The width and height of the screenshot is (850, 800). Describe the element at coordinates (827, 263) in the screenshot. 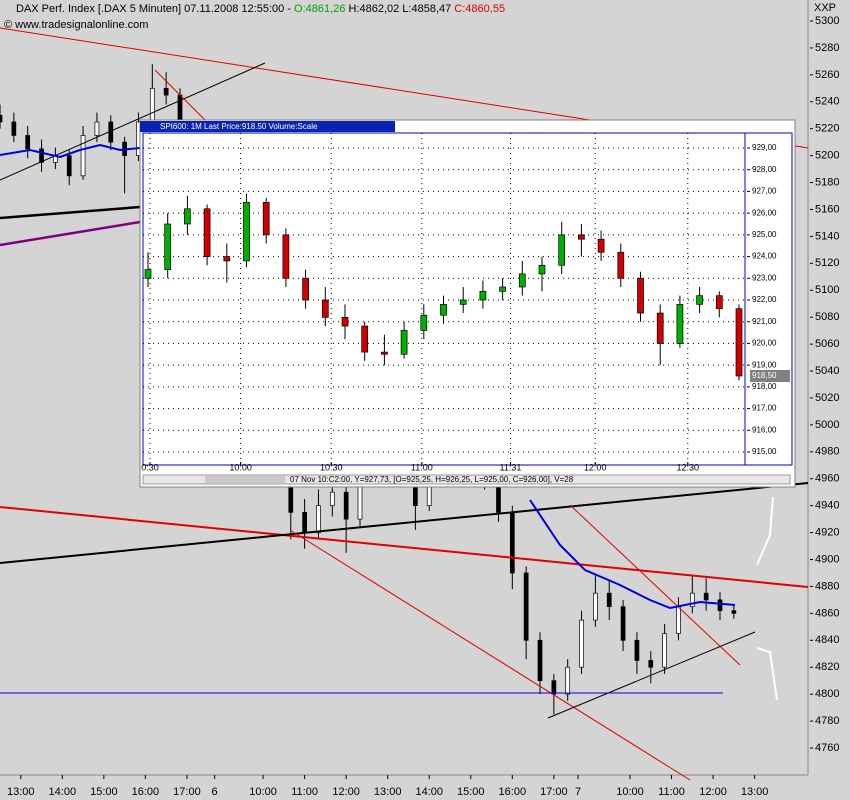

I see `y-tick-label: 5120` at that location.